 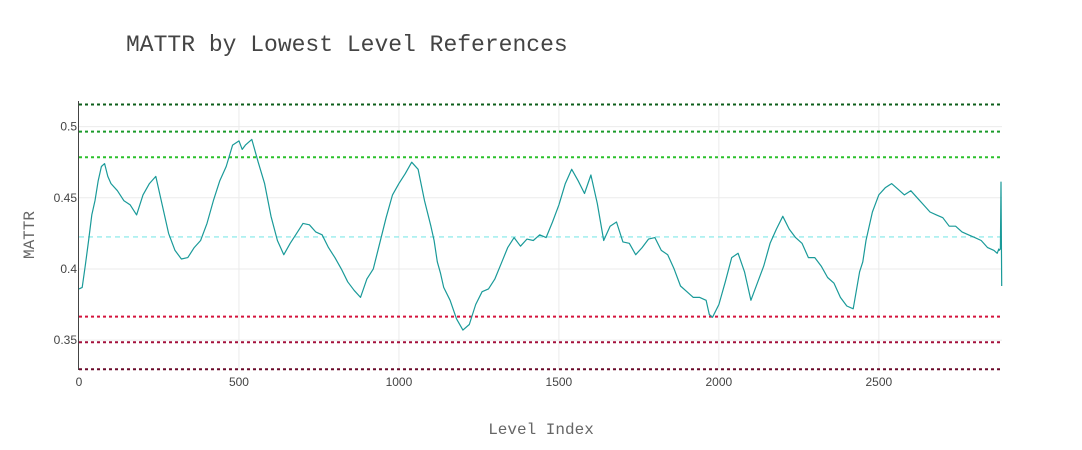 What do you see at coordinates (30, 235) in the screenshot?
I see `y-axis-title: MATTR` at bounding box center [30, 235].